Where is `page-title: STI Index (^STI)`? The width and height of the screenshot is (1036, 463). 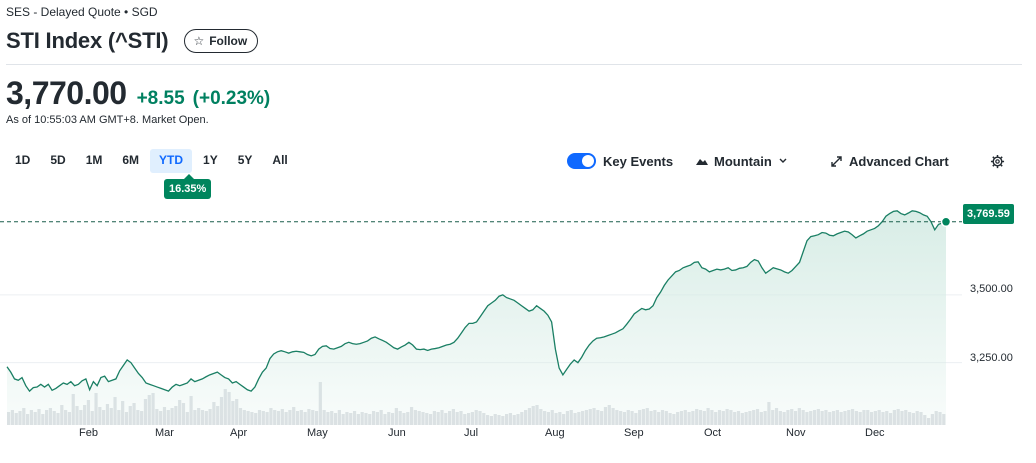
page-title: STI Index (^STI) is located at coordinates (87, 40).